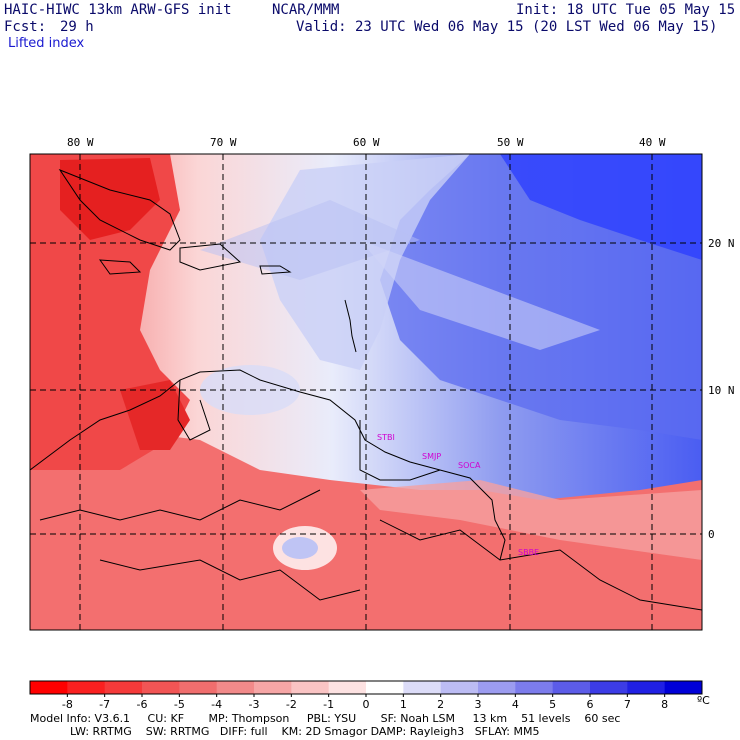  I want to click on lon-label-70w: 70 W, so click(223, 142).